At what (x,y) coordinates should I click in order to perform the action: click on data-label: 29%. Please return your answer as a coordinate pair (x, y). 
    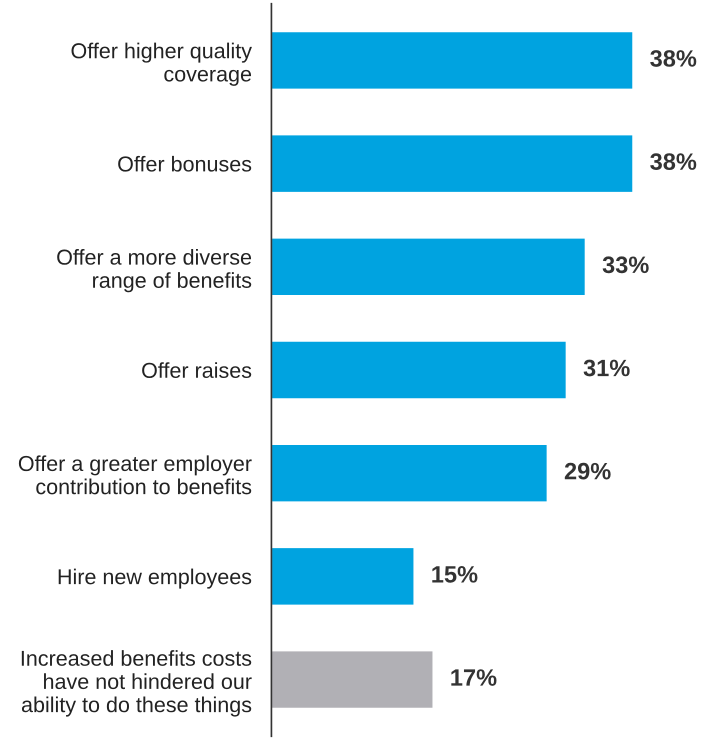
    Looking at the image, I should click on (587, 471).